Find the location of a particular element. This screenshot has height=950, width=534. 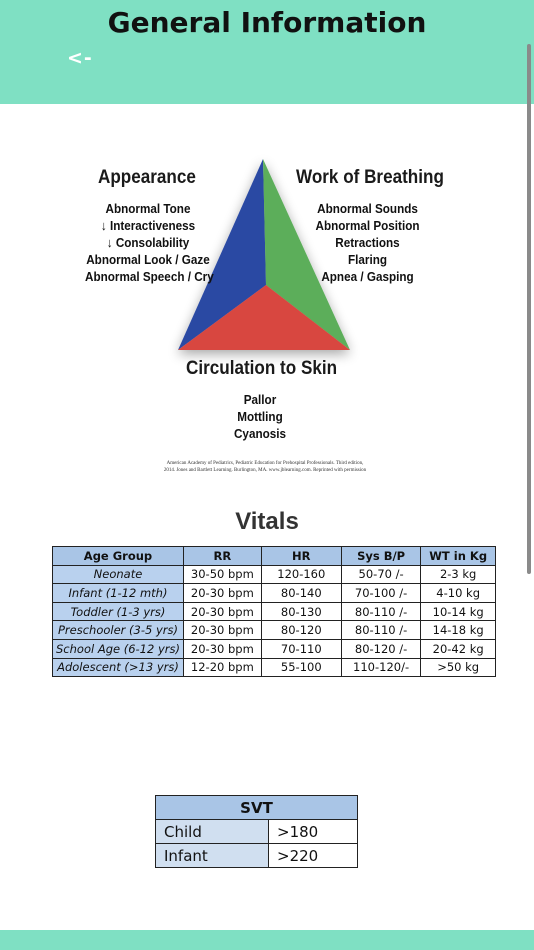

column-header: RR is located at coordinates (222, 556).